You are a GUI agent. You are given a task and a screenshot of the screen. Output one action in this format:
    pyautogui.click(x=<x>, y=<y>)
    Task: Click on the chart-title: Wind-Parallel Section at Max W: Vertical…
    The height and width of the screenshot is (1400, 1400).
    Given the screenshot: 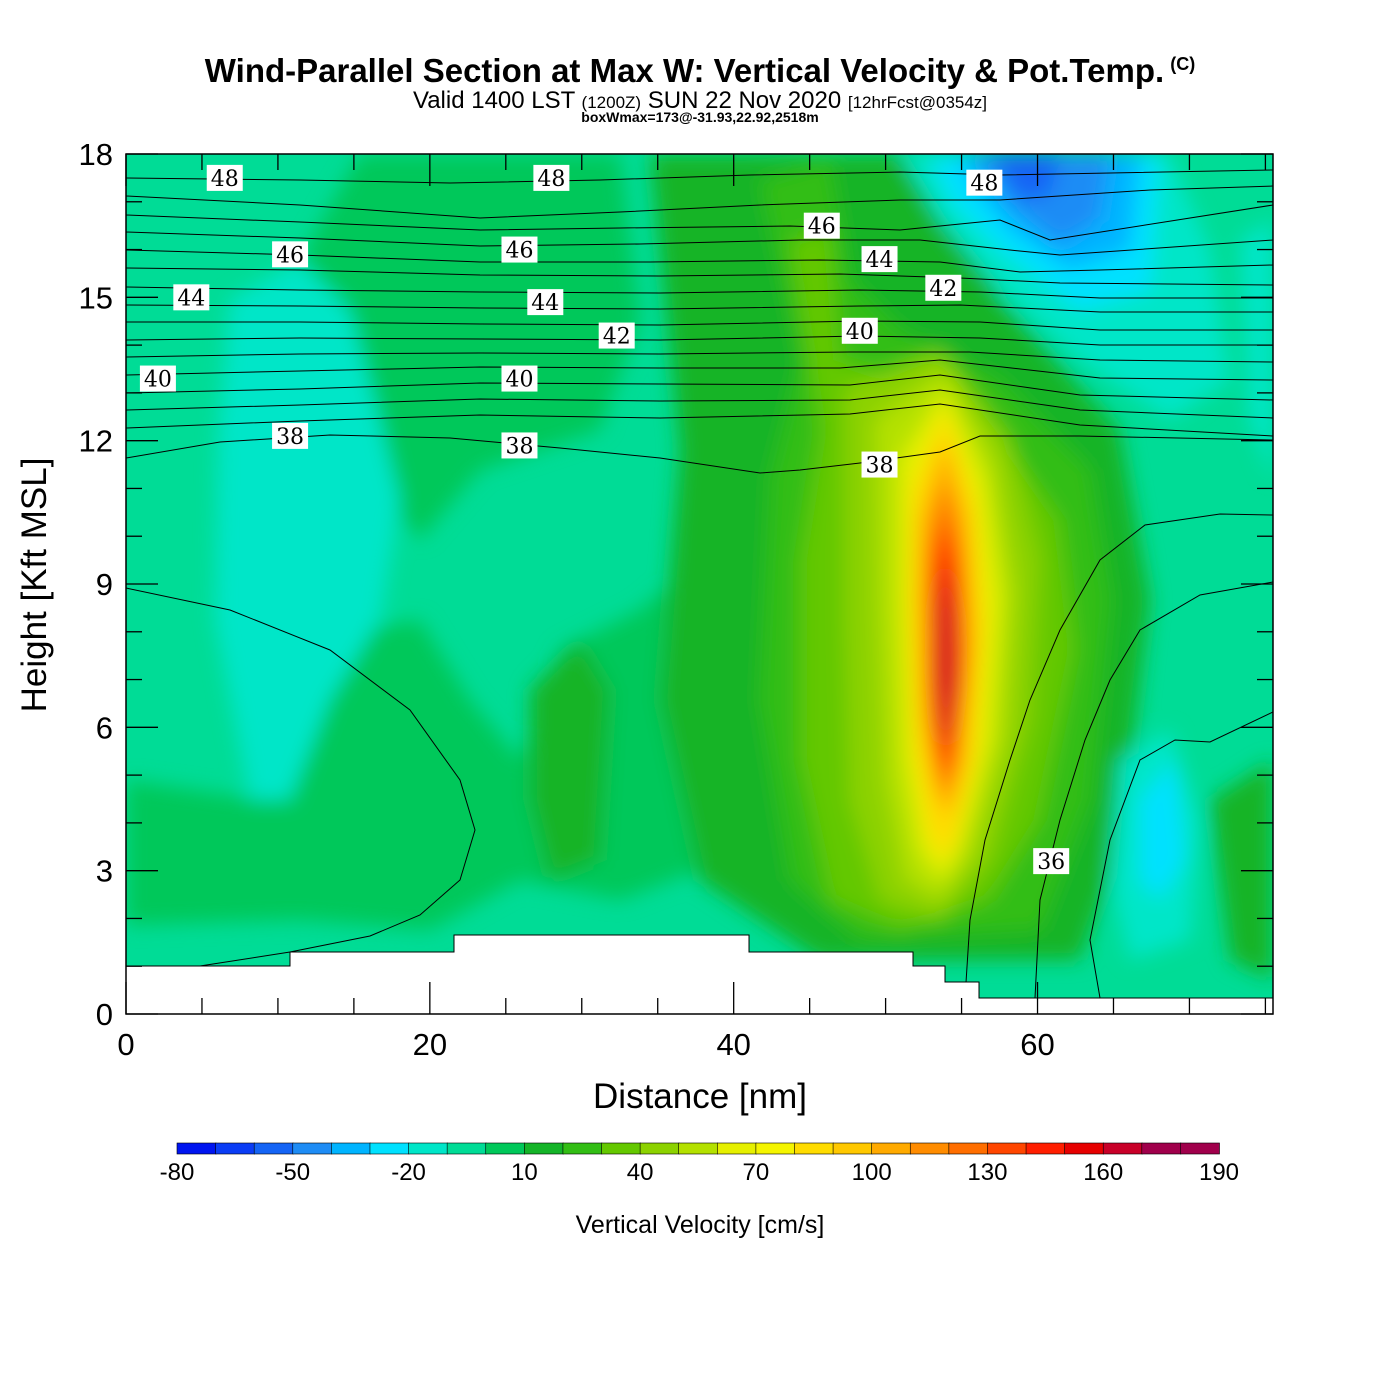 What is the action you would take?
    pyautogui.click(x=700, y=70)
    